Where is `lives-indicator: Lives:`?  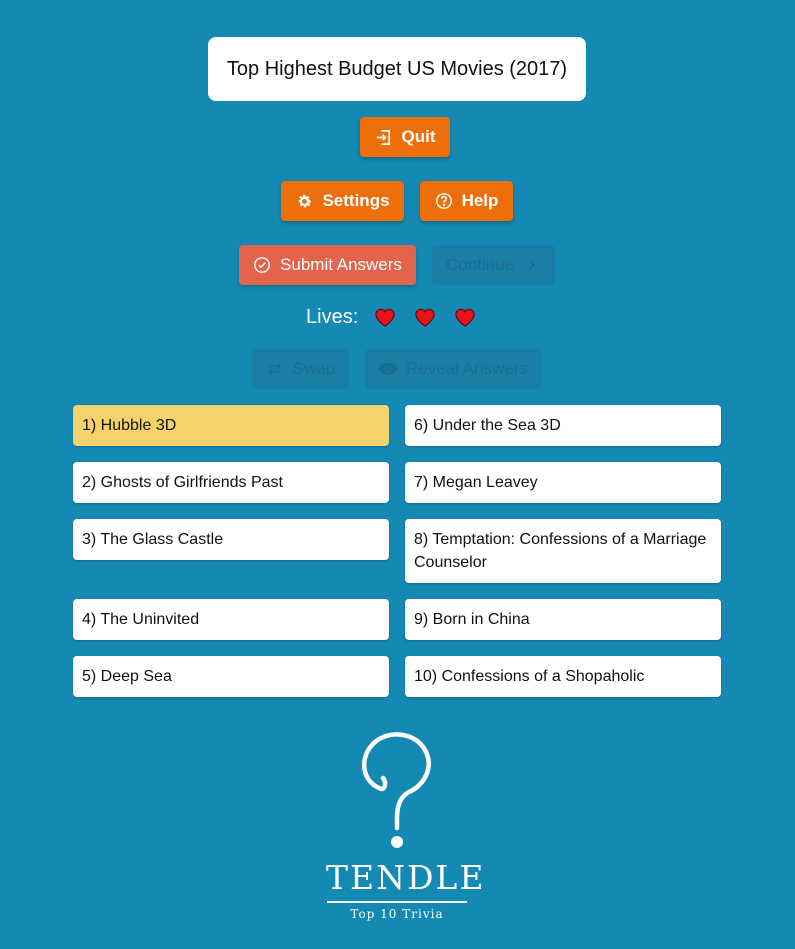
lives-indicator: Lives: is located at coordinates (391, 317).